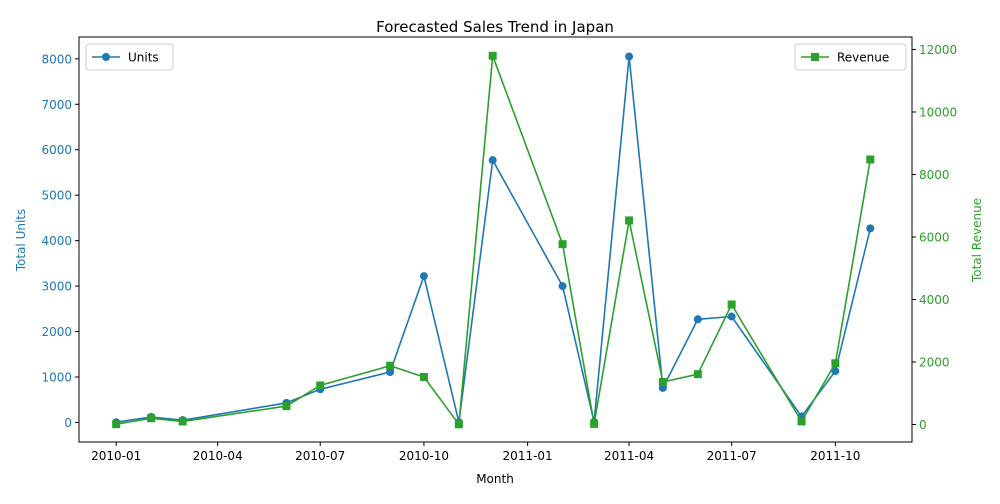  Describe the element at coordinates (934, 238) in the screenshot. I see `y-right-tick-label: 6000` at that location.